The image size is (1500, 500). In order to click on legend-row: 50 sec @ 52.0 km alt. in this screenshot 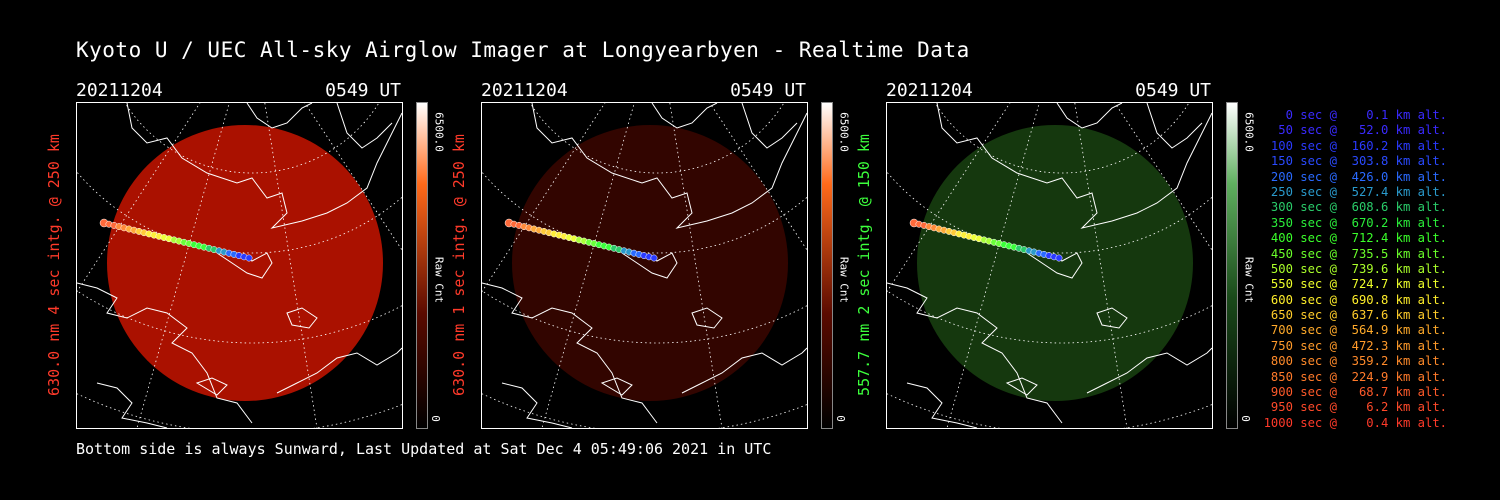, I will do `click(1355, 130)`.